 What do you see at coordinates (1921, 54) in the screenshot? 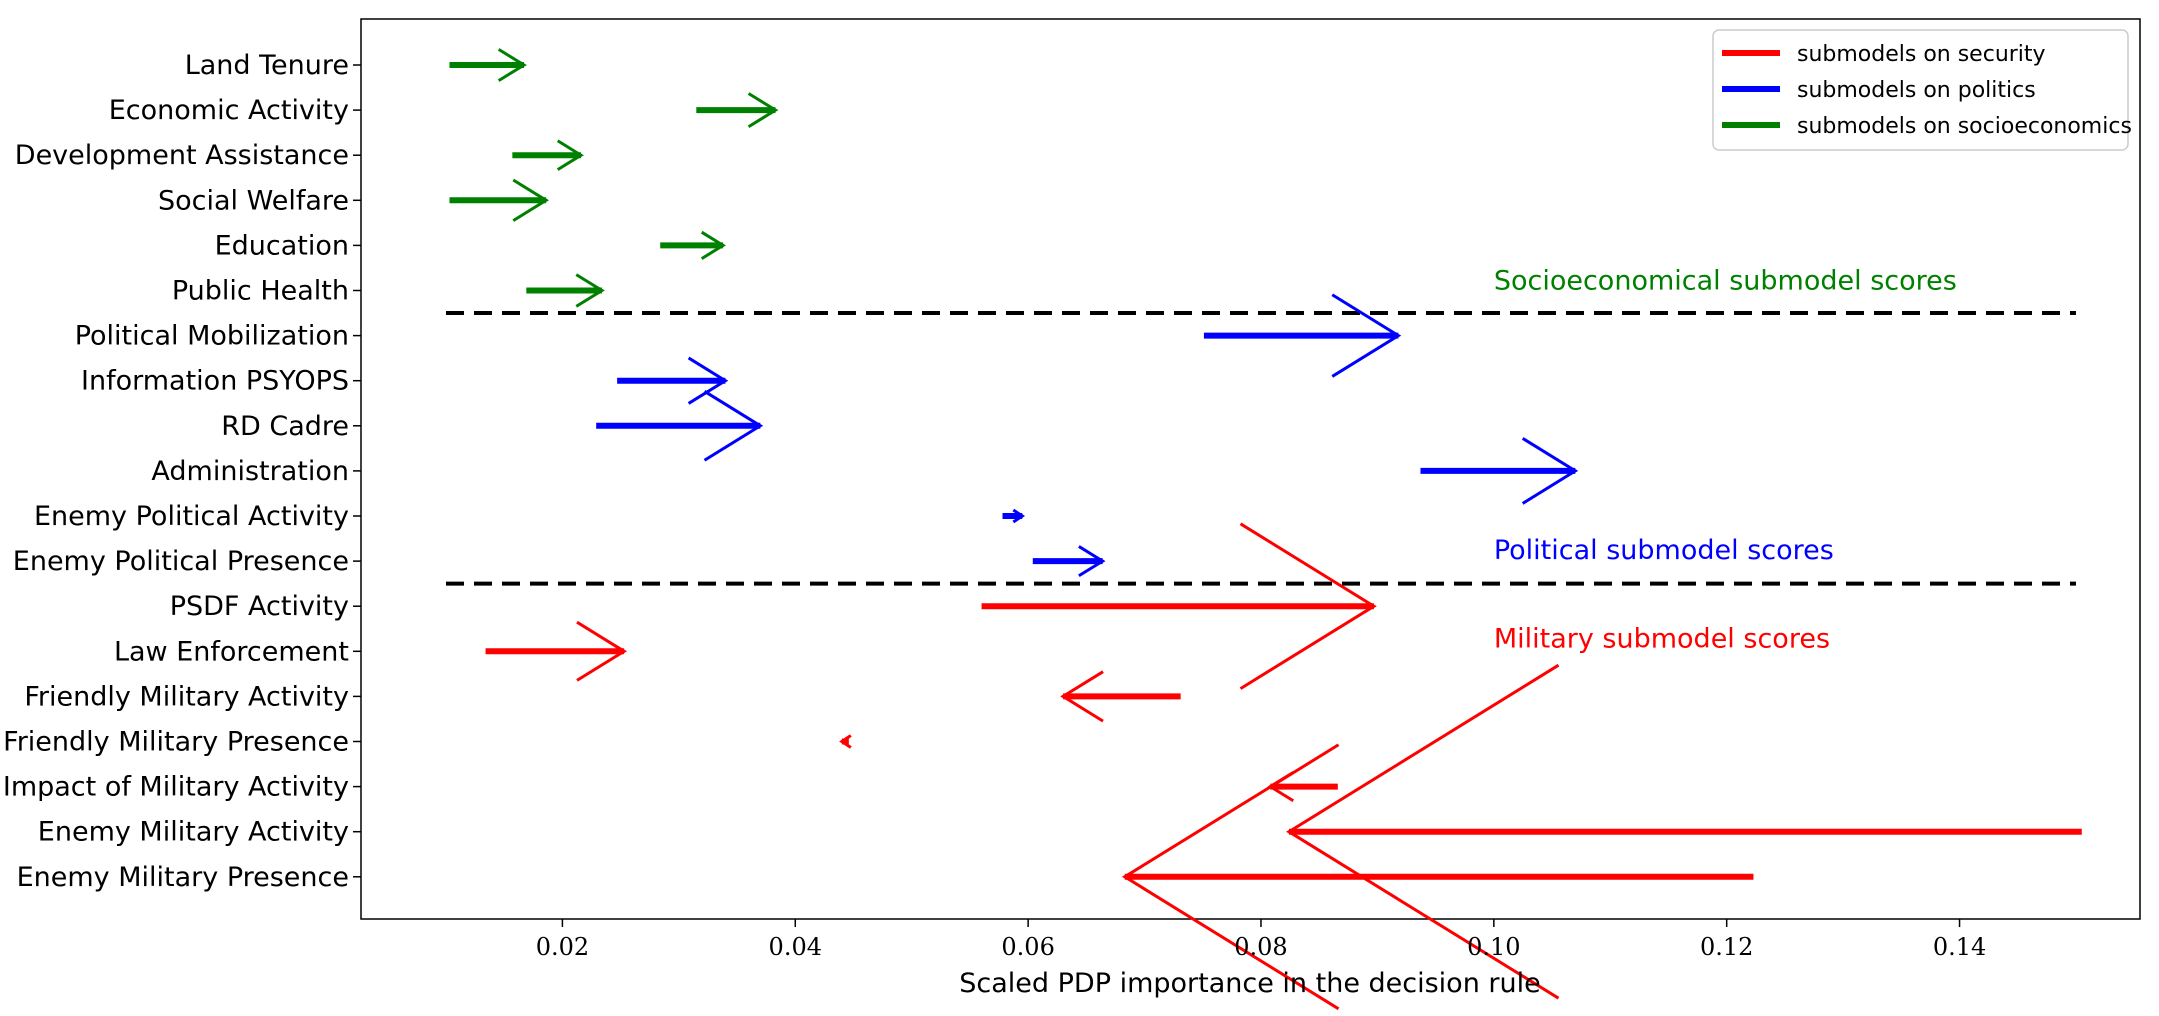
I see `legend-label-0: submodels on security` at bounding box center [1921, 54].